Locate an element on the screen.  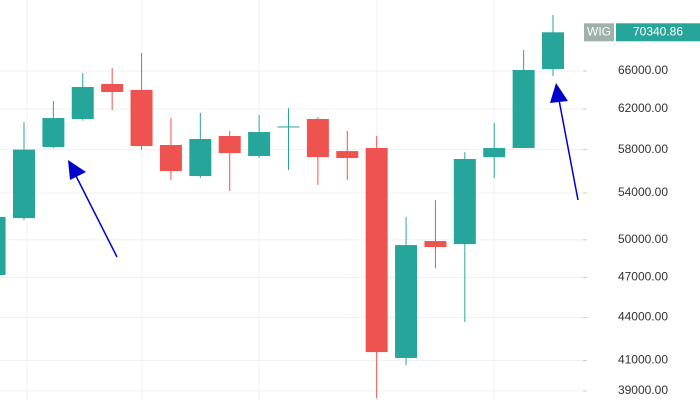
price-tag is located at coordinates (658, 32).